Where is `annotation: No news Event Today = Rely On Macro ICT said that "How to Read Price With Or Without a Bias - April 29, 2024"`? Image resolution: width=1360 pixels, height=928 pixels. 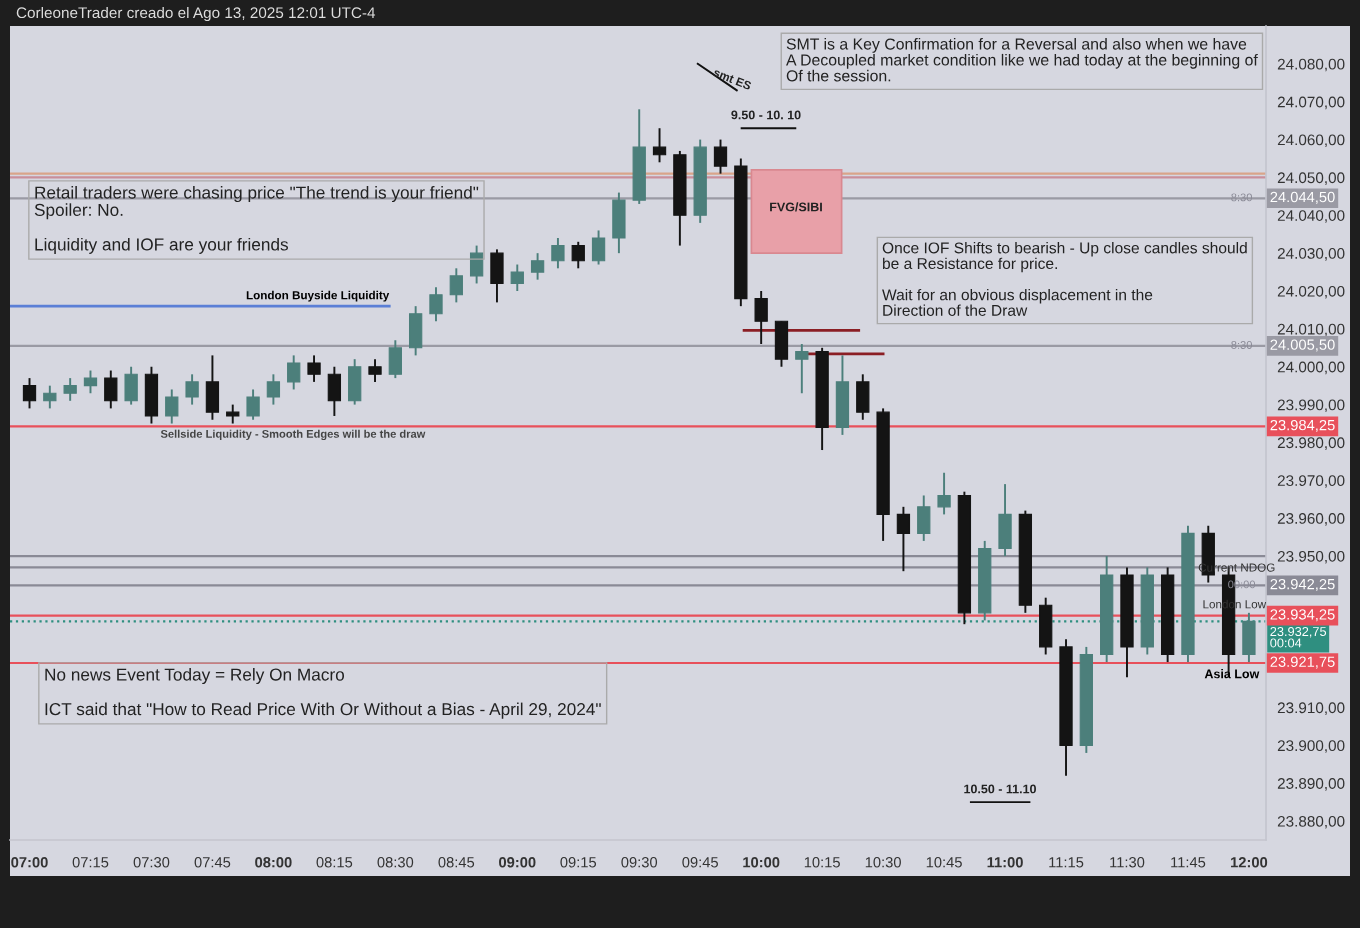
annotation: No news Event Today = Rely On Macro ICT said that "How to Read Price With Or Without a Bias - April 29, 2024" is located at coordinates (323, 693).